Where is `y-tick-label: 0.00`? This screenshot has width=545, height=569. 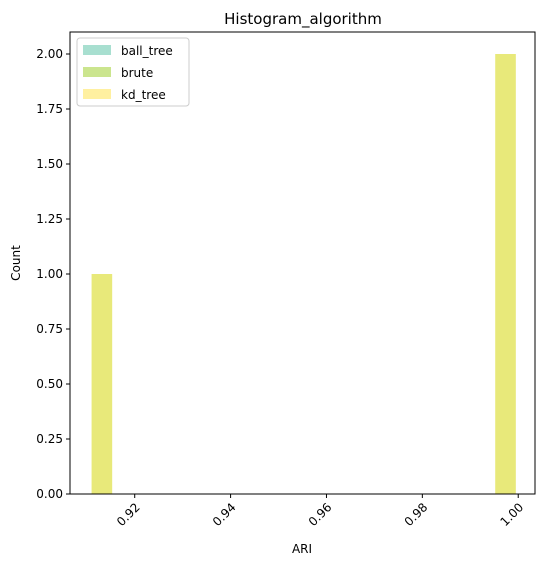
y-tick-label: 0.00 is located at coordinates (49, 494).